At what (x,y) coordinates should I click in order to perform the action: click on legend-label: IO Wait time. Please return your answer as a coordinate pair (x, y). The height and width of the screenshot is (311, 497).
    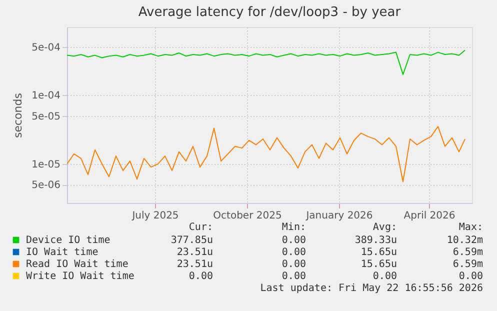
    Looking at the image, I should click on (62, 252).